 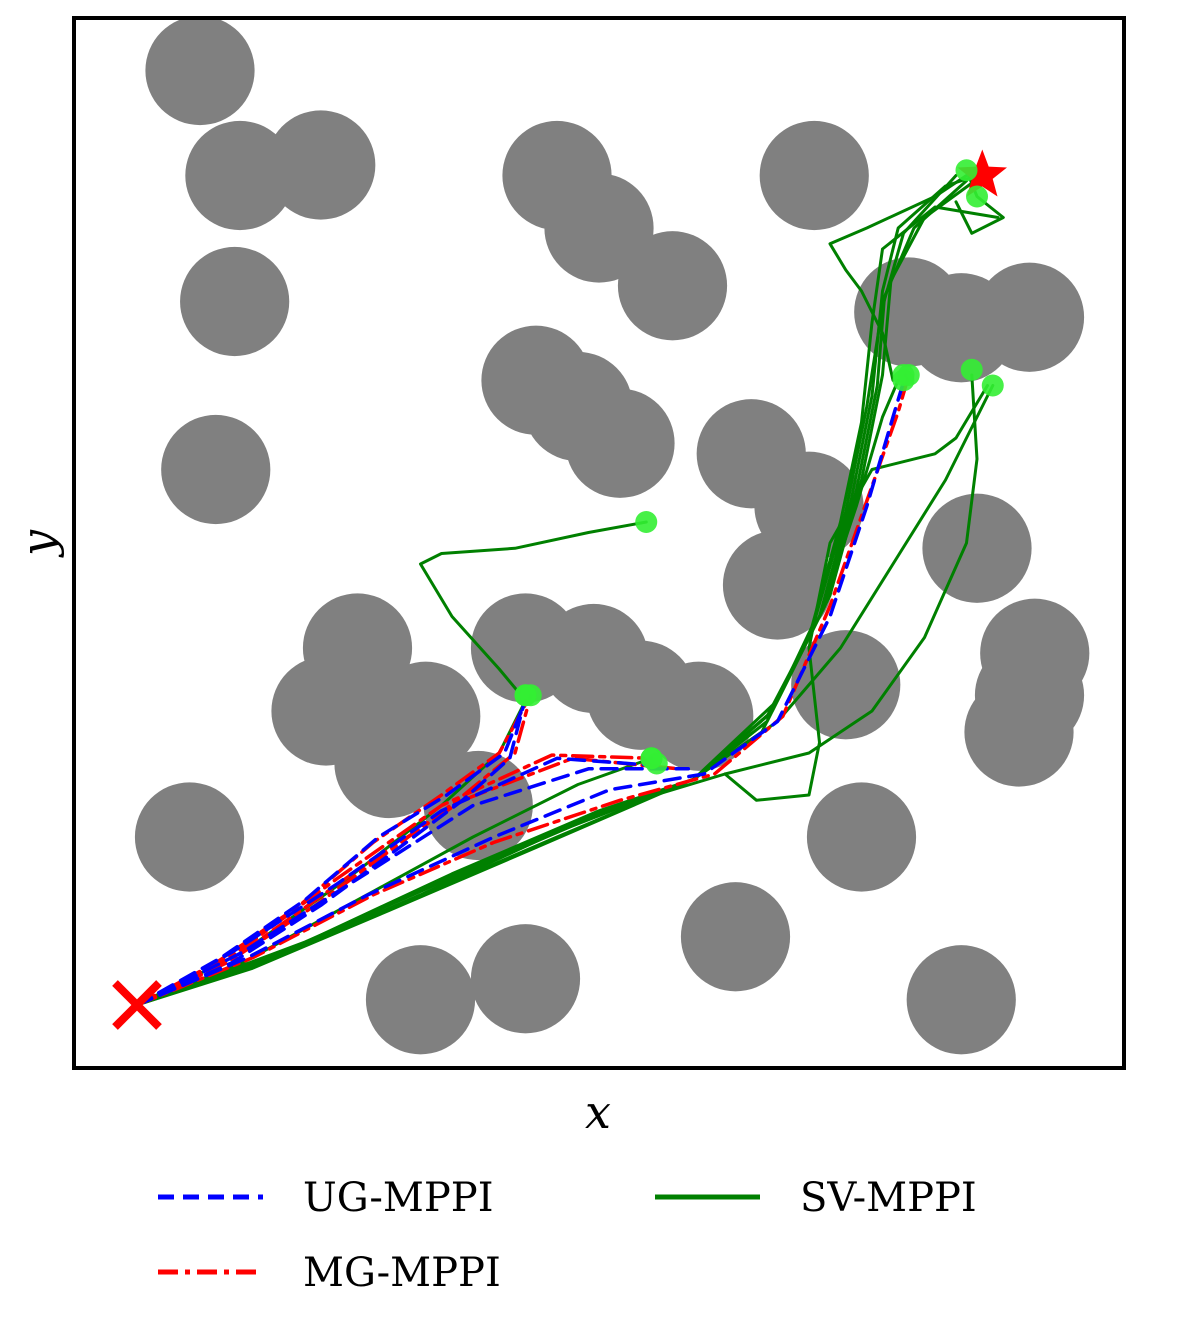 What do you see at coordinates (567, 1235) in the screenshot?
I see `legend: UG-MPPI MG-MPPI SV-MPPI` at bounding box center [567, 1235].